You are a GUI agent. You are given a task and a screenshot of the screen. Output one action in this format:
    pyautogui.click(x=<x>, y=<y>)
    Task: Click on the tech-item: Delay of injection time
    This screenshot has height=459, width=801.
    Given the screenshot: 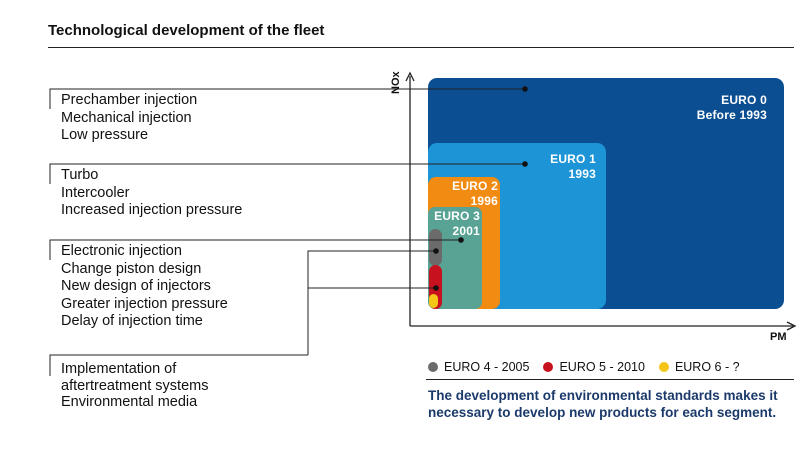 What is the action you would take?
    pyautogui.click(x=132, y=321)
    